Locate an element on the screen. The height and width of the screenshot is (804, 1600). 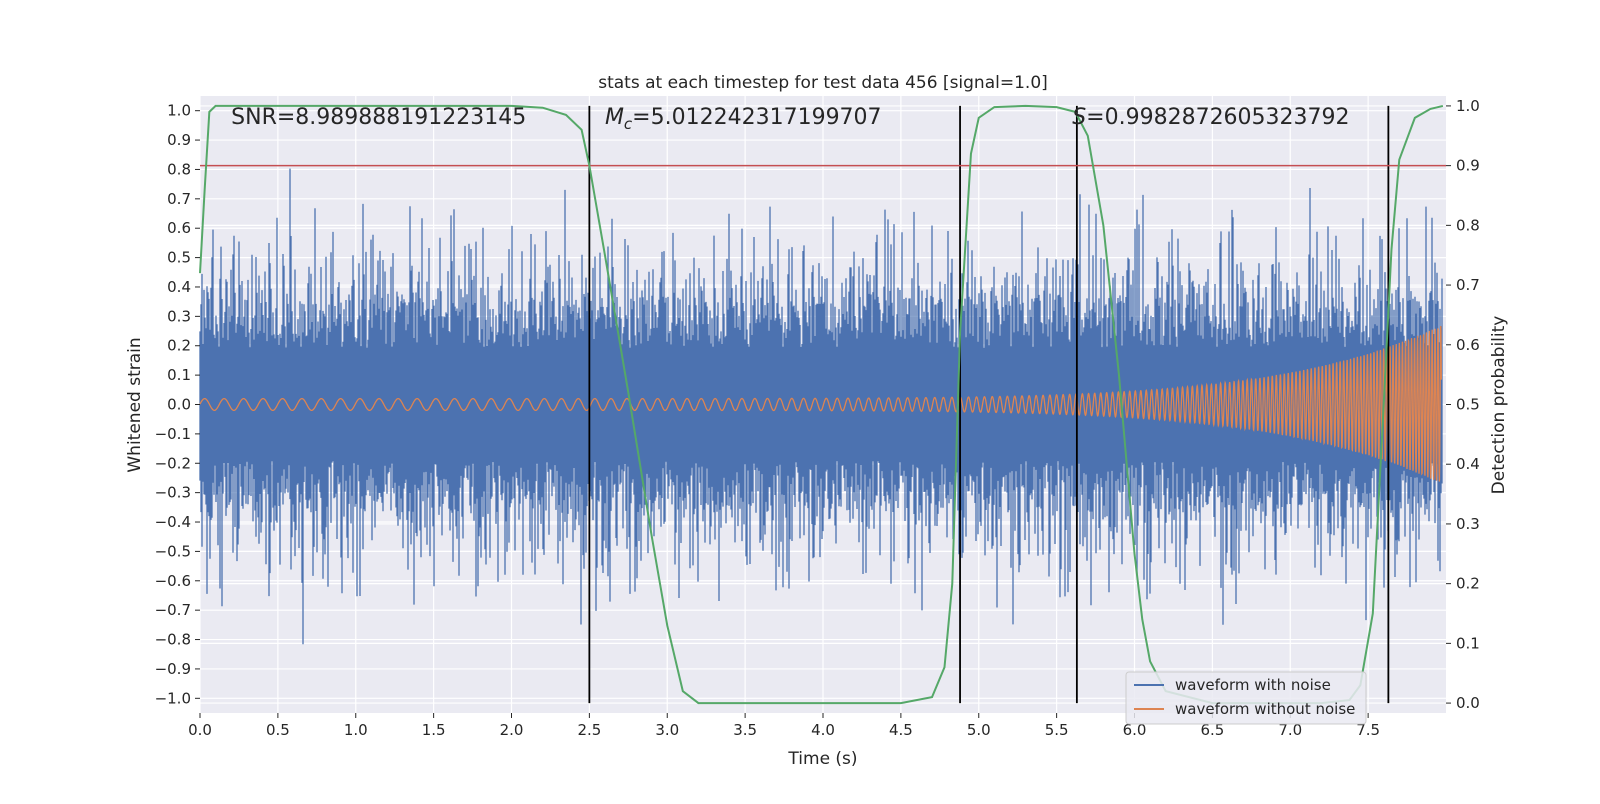
chirp-mass-annotation: Mc=5.012242317199707 is located at coordinates (743, 119).